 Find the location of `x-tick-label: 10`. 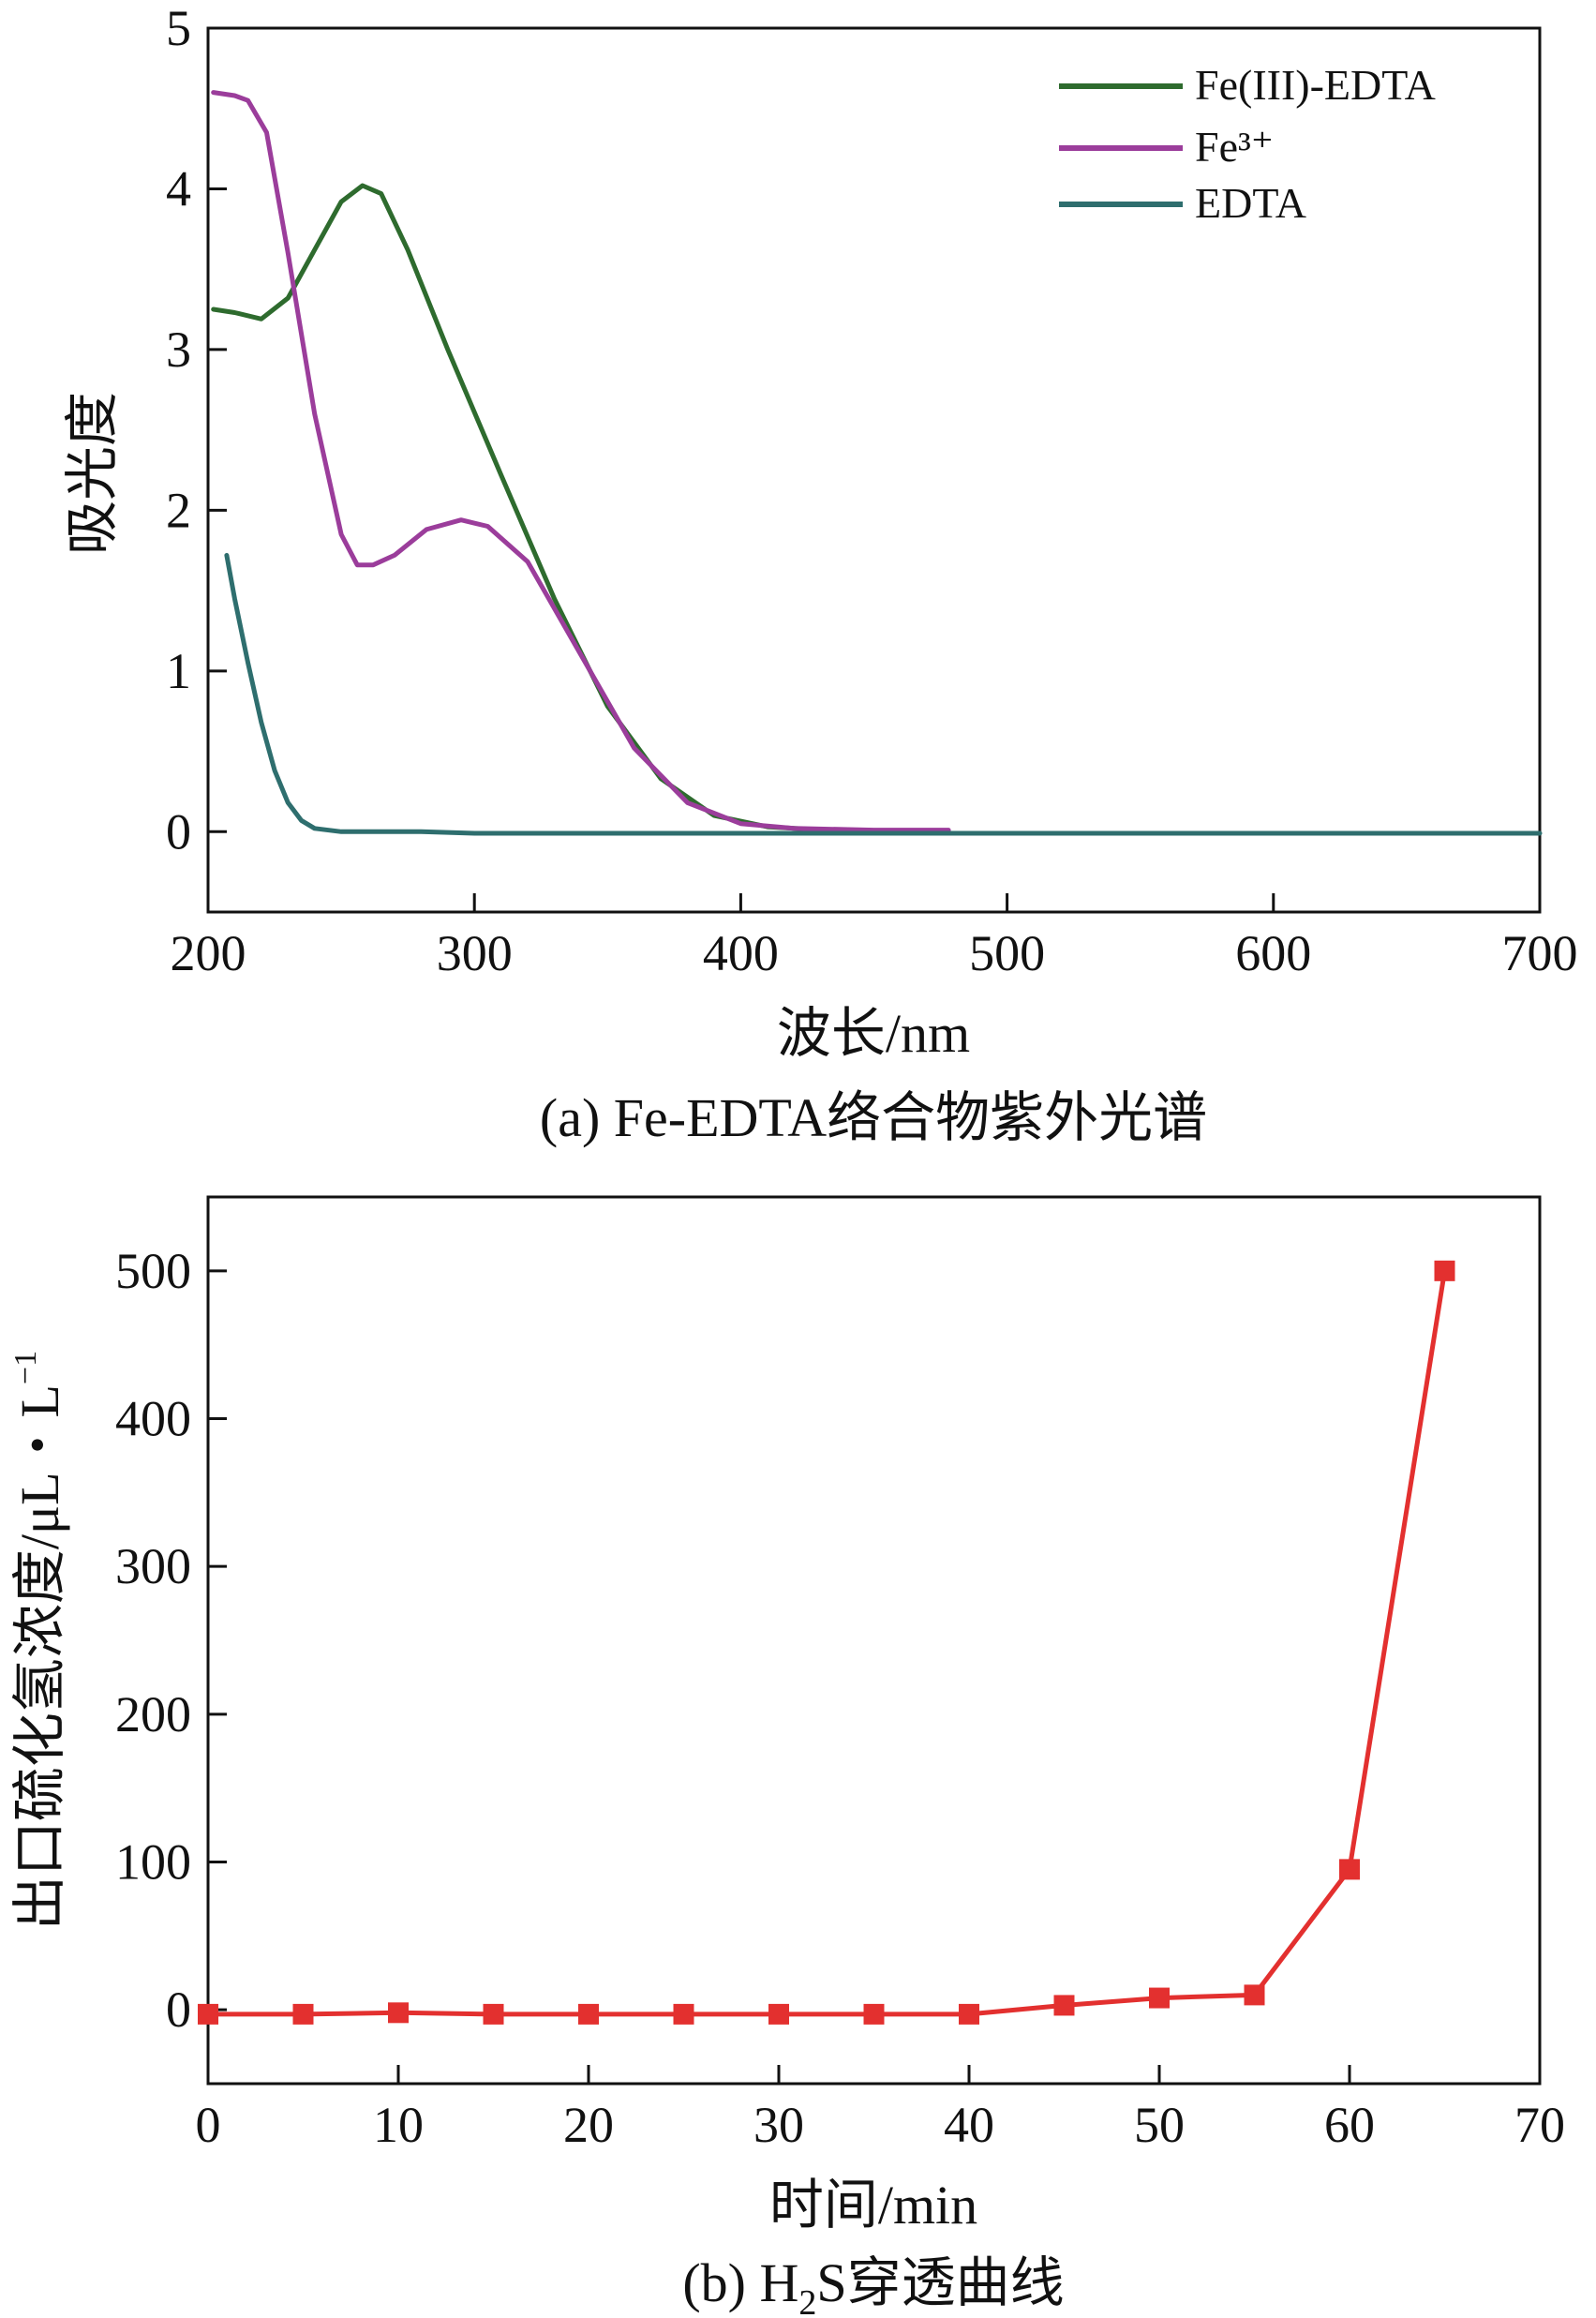

x-tick-label: 10 is located at coordinates (398, 2125).